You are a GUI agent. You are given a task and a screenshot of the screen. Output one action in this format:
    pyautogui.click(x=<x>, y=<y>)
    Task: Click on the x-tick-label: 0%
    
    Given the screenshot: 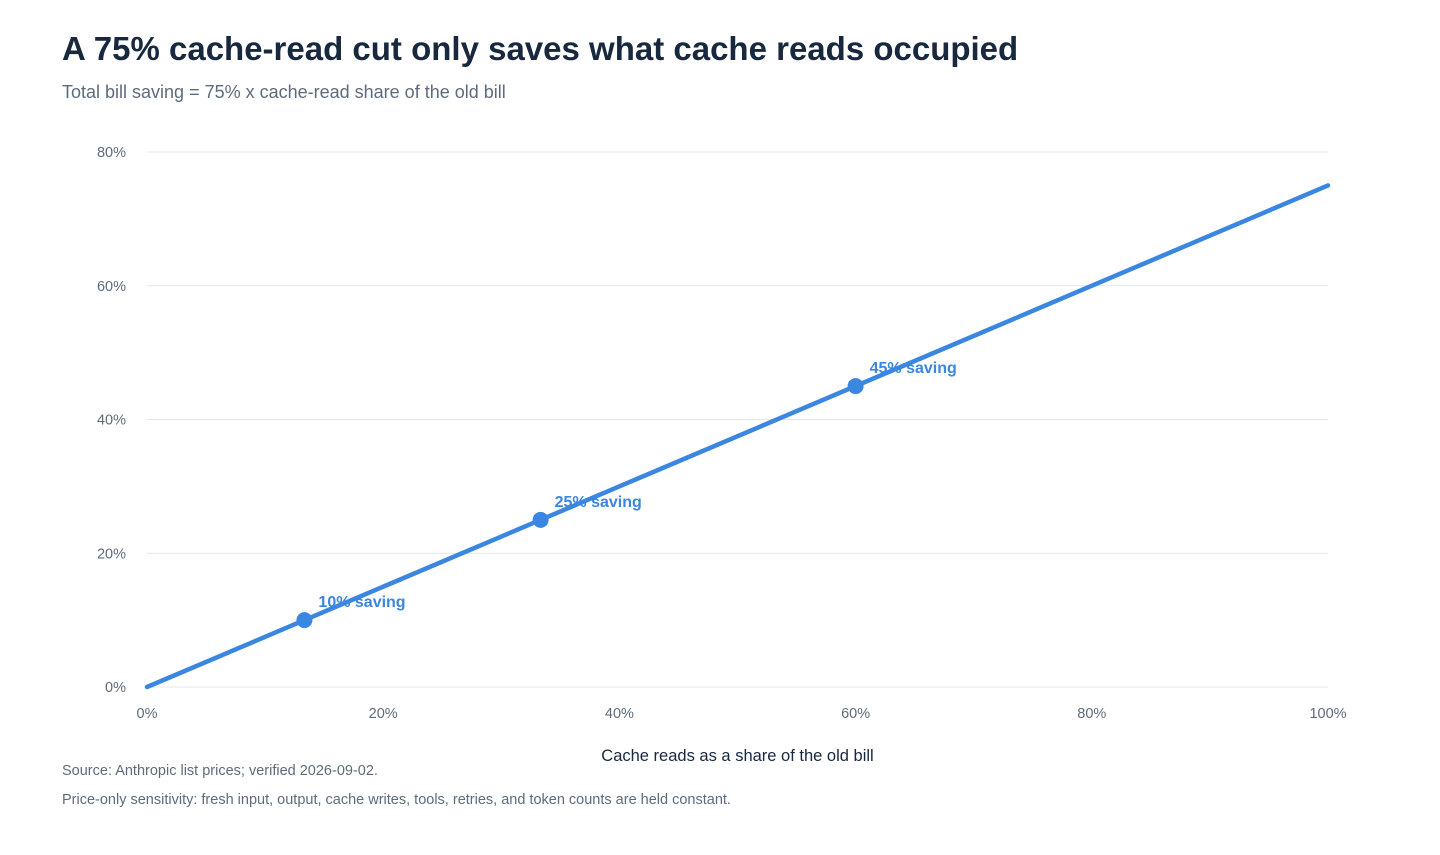 What is the action you would take?
    pyautogui.click(x=147, y=714)
    